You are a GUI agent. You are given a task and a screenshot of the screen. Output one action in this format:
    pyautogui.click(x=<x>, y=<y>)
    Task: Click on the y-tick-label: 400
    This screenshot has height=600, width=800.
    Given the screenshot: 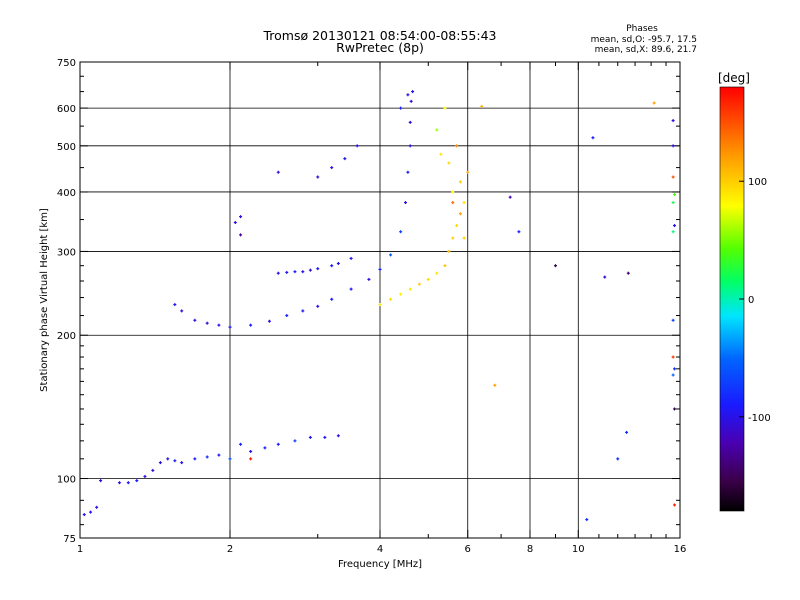 What is the action you would take?
    pyautogui.click(x=66, y=193)
    